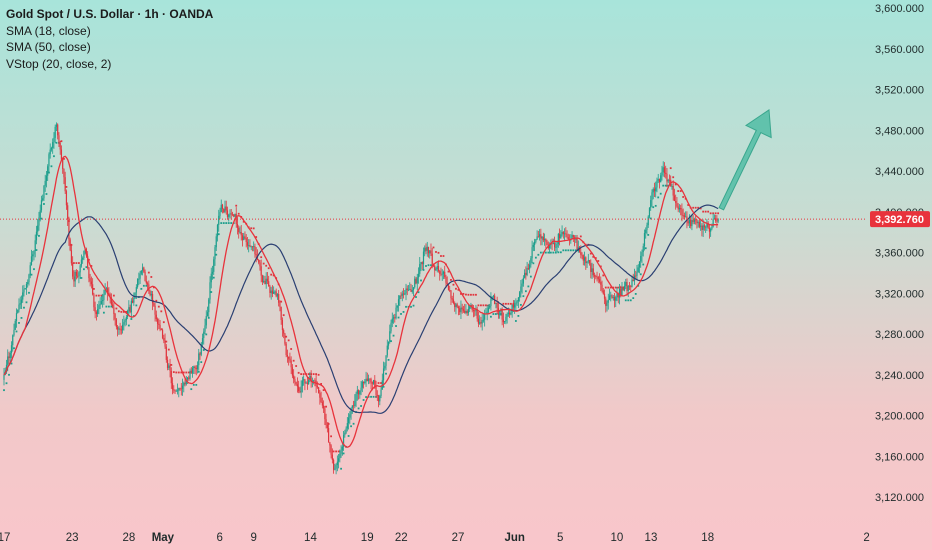 Image resolution: width=932 pixels, height=550 pixels. Describe the element at coordinates (899, 457) in the screenshot. I see `price-tick-label: 3,160.000` at that location.